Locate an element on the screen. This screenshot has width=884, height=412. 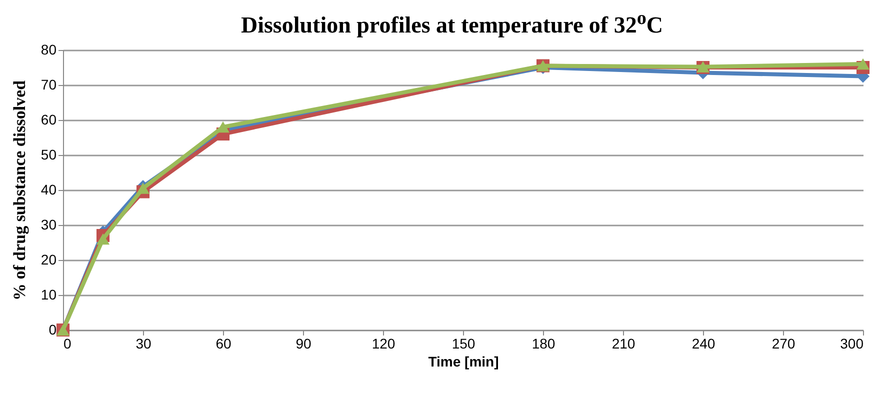
chart-title: Dissolution profiles at temperature of 32$^{o}$C is located at coordinates (452, 22).